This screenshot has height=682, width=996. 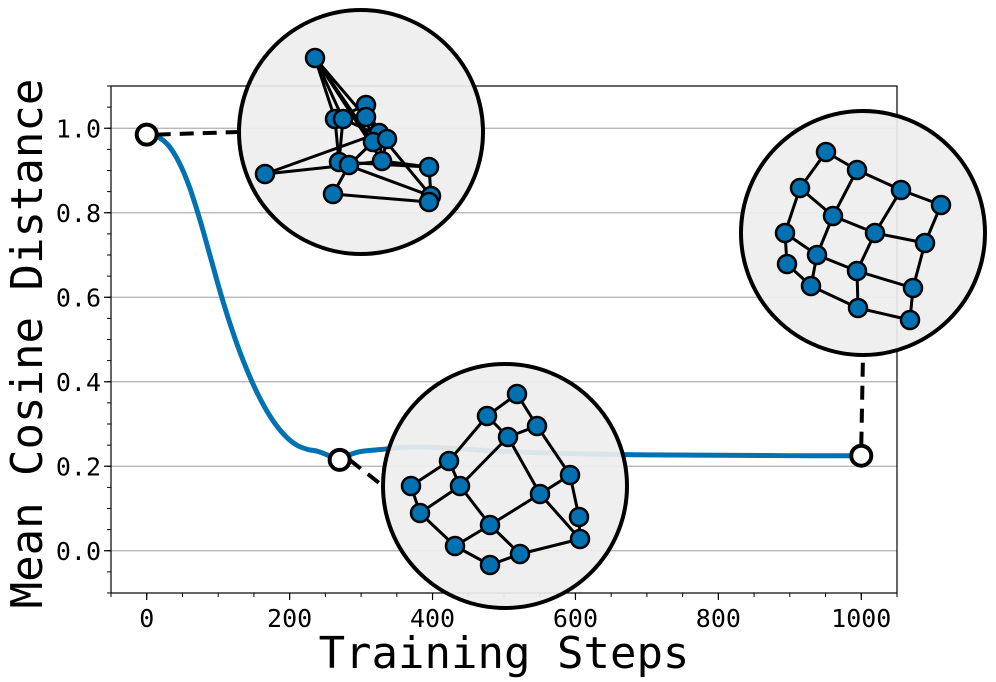 What do you see at coordinates (289, 618) in the screenshot?
I see `x-tick-label: 200` at bounding box center [289, 618].